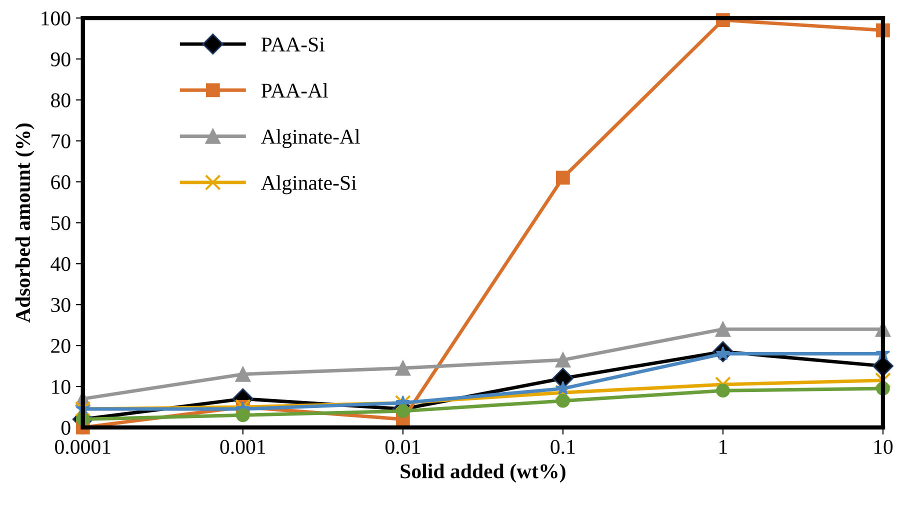 The image size is (901, 515). What do you see at coordinates (402, 447) in the screenshot?
I see `x-tick-label: 0.01` at bounding box center [402, 447].